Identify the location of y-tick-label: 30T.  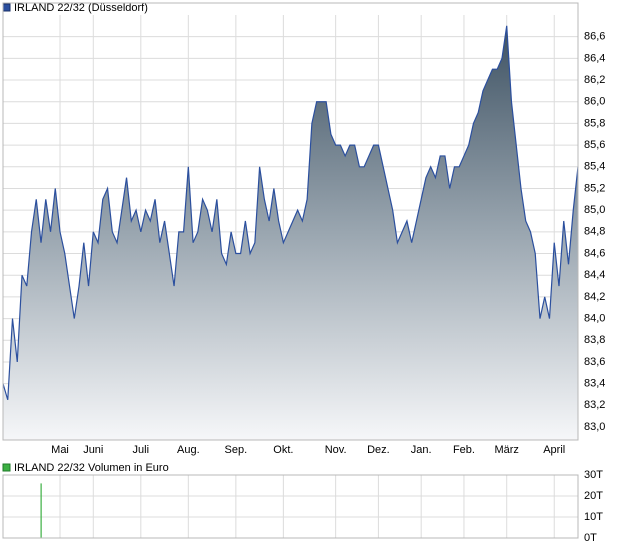
(593, 475).